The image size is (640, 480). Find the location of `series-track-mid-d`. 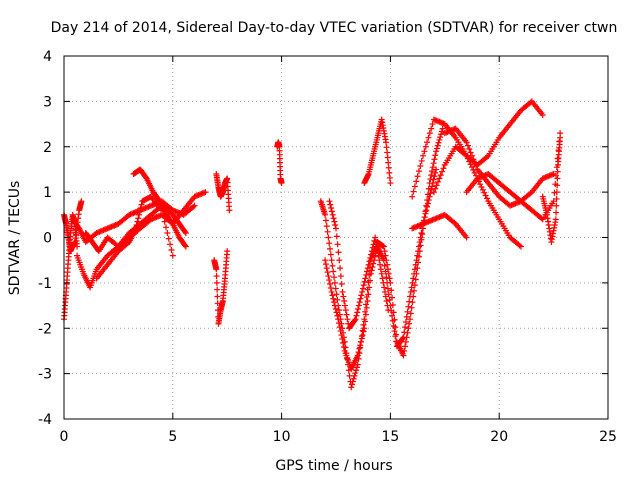

series-track-mid-d is located at coordinates (377, 151).